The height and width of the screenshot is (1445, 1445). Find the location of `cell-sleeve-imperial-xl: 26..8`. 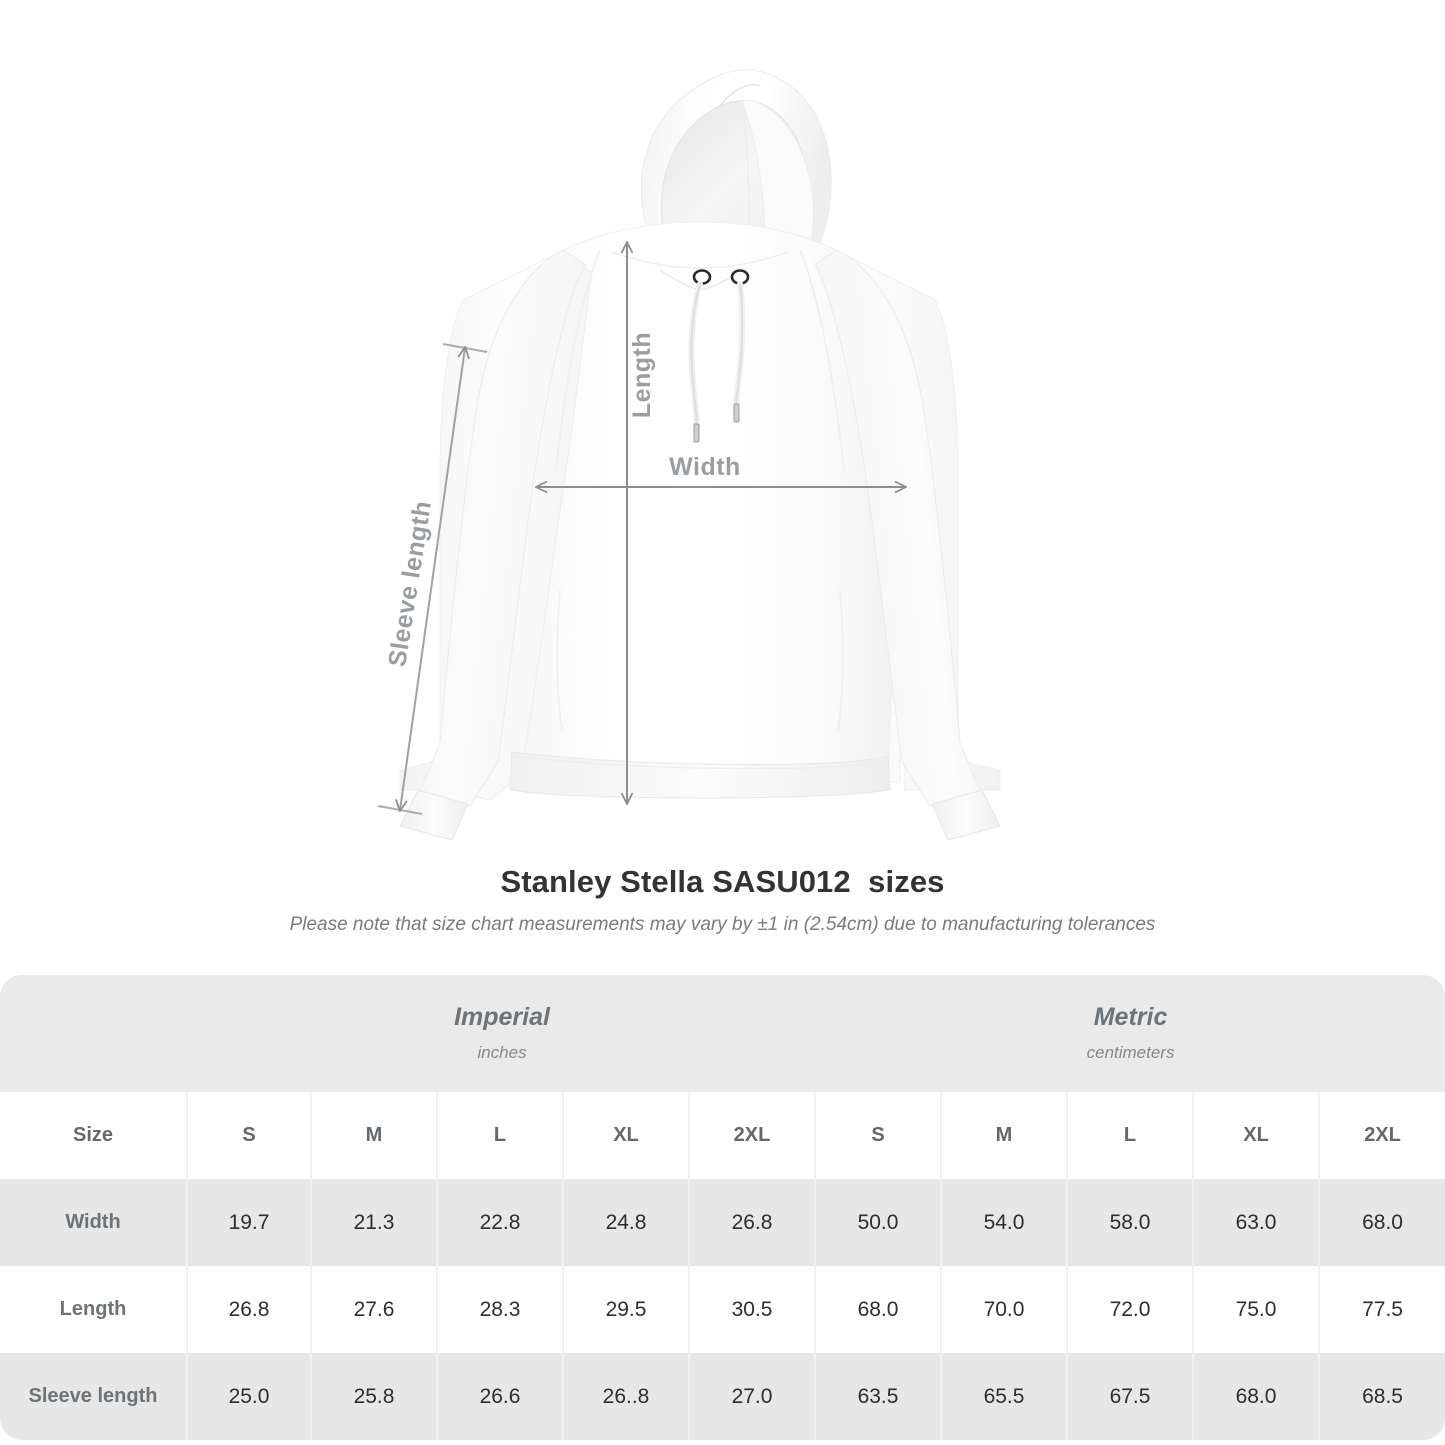

cell-sleeve-imperial-xl: 26..8 is located at coordinates (627, 1396).